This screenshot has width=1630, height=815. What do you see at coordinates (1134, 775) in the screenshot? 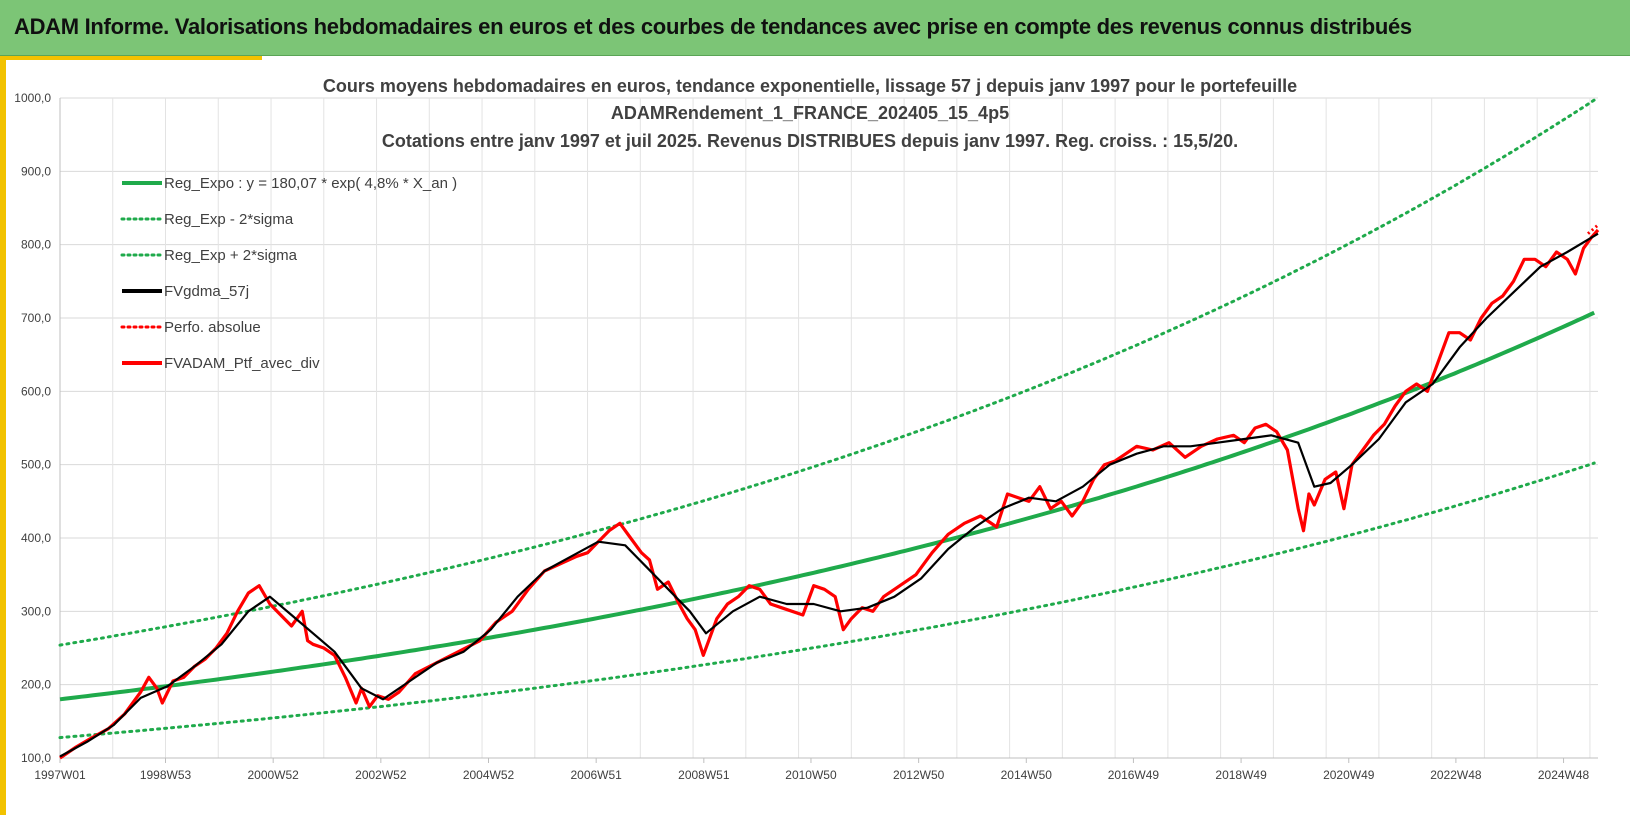
I see `x-tick-label: 2016W49` at bounding box center [1134, 775].